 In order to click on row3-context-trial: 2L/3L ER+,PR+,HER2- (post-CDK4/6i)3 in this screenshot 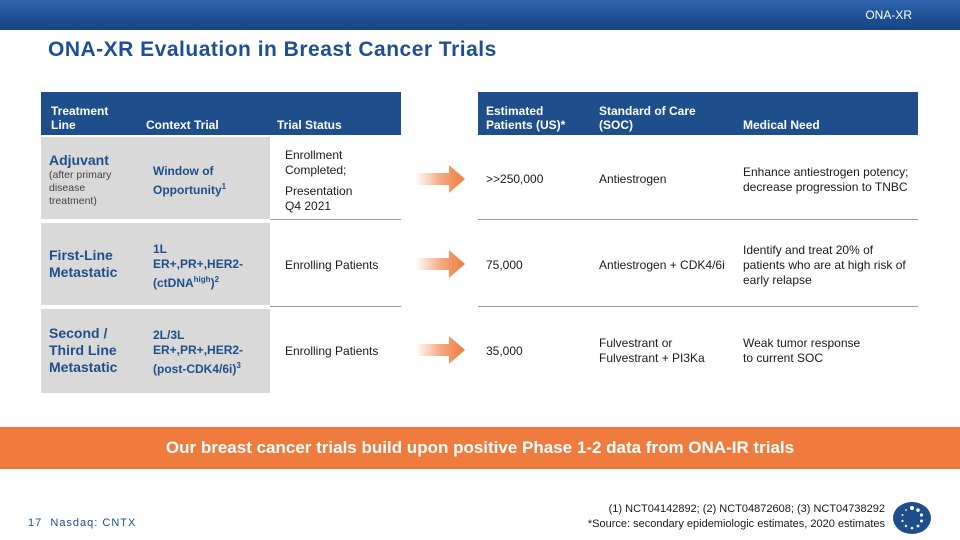, I will do `click(210, 352)`.